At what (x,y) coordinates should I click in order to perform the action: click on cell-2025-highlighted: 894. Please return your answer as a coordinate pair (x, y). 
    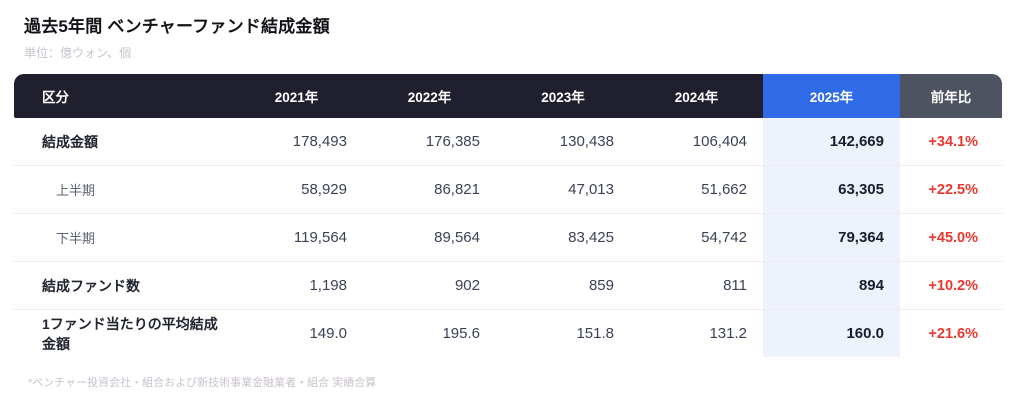
    Looking at the image, I should click on (831, 286).